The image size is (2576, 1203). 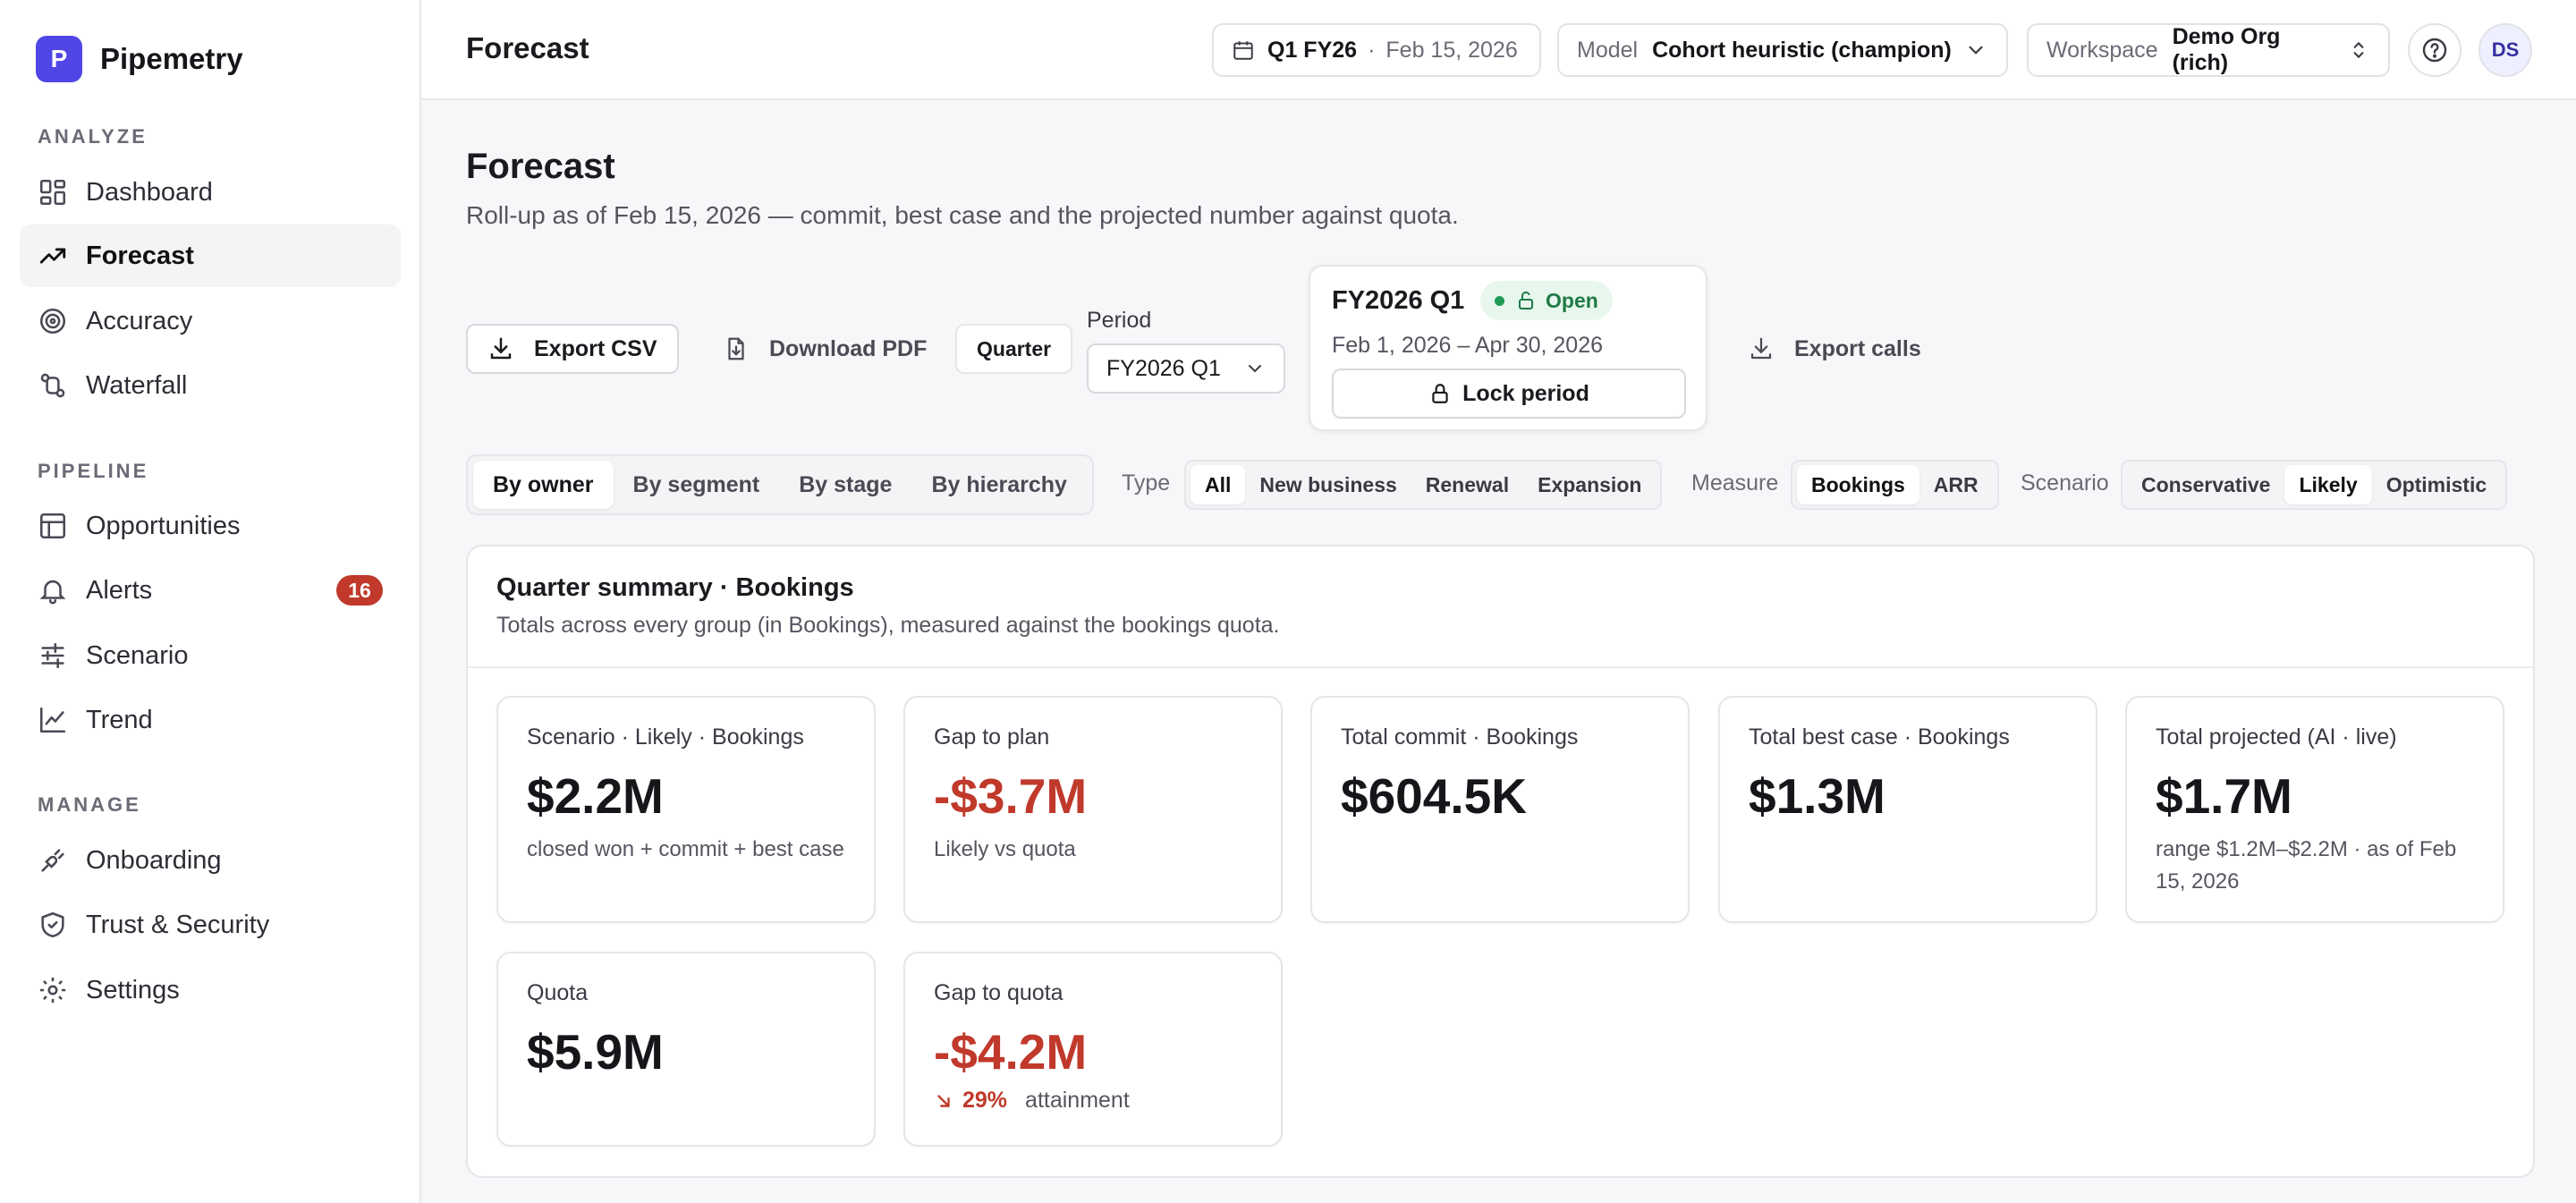 What do you see at coordinates (210, 655) in the screenshot?
I see `sidebar-item-scenario: Scenario` at bounding box center [210, 655].